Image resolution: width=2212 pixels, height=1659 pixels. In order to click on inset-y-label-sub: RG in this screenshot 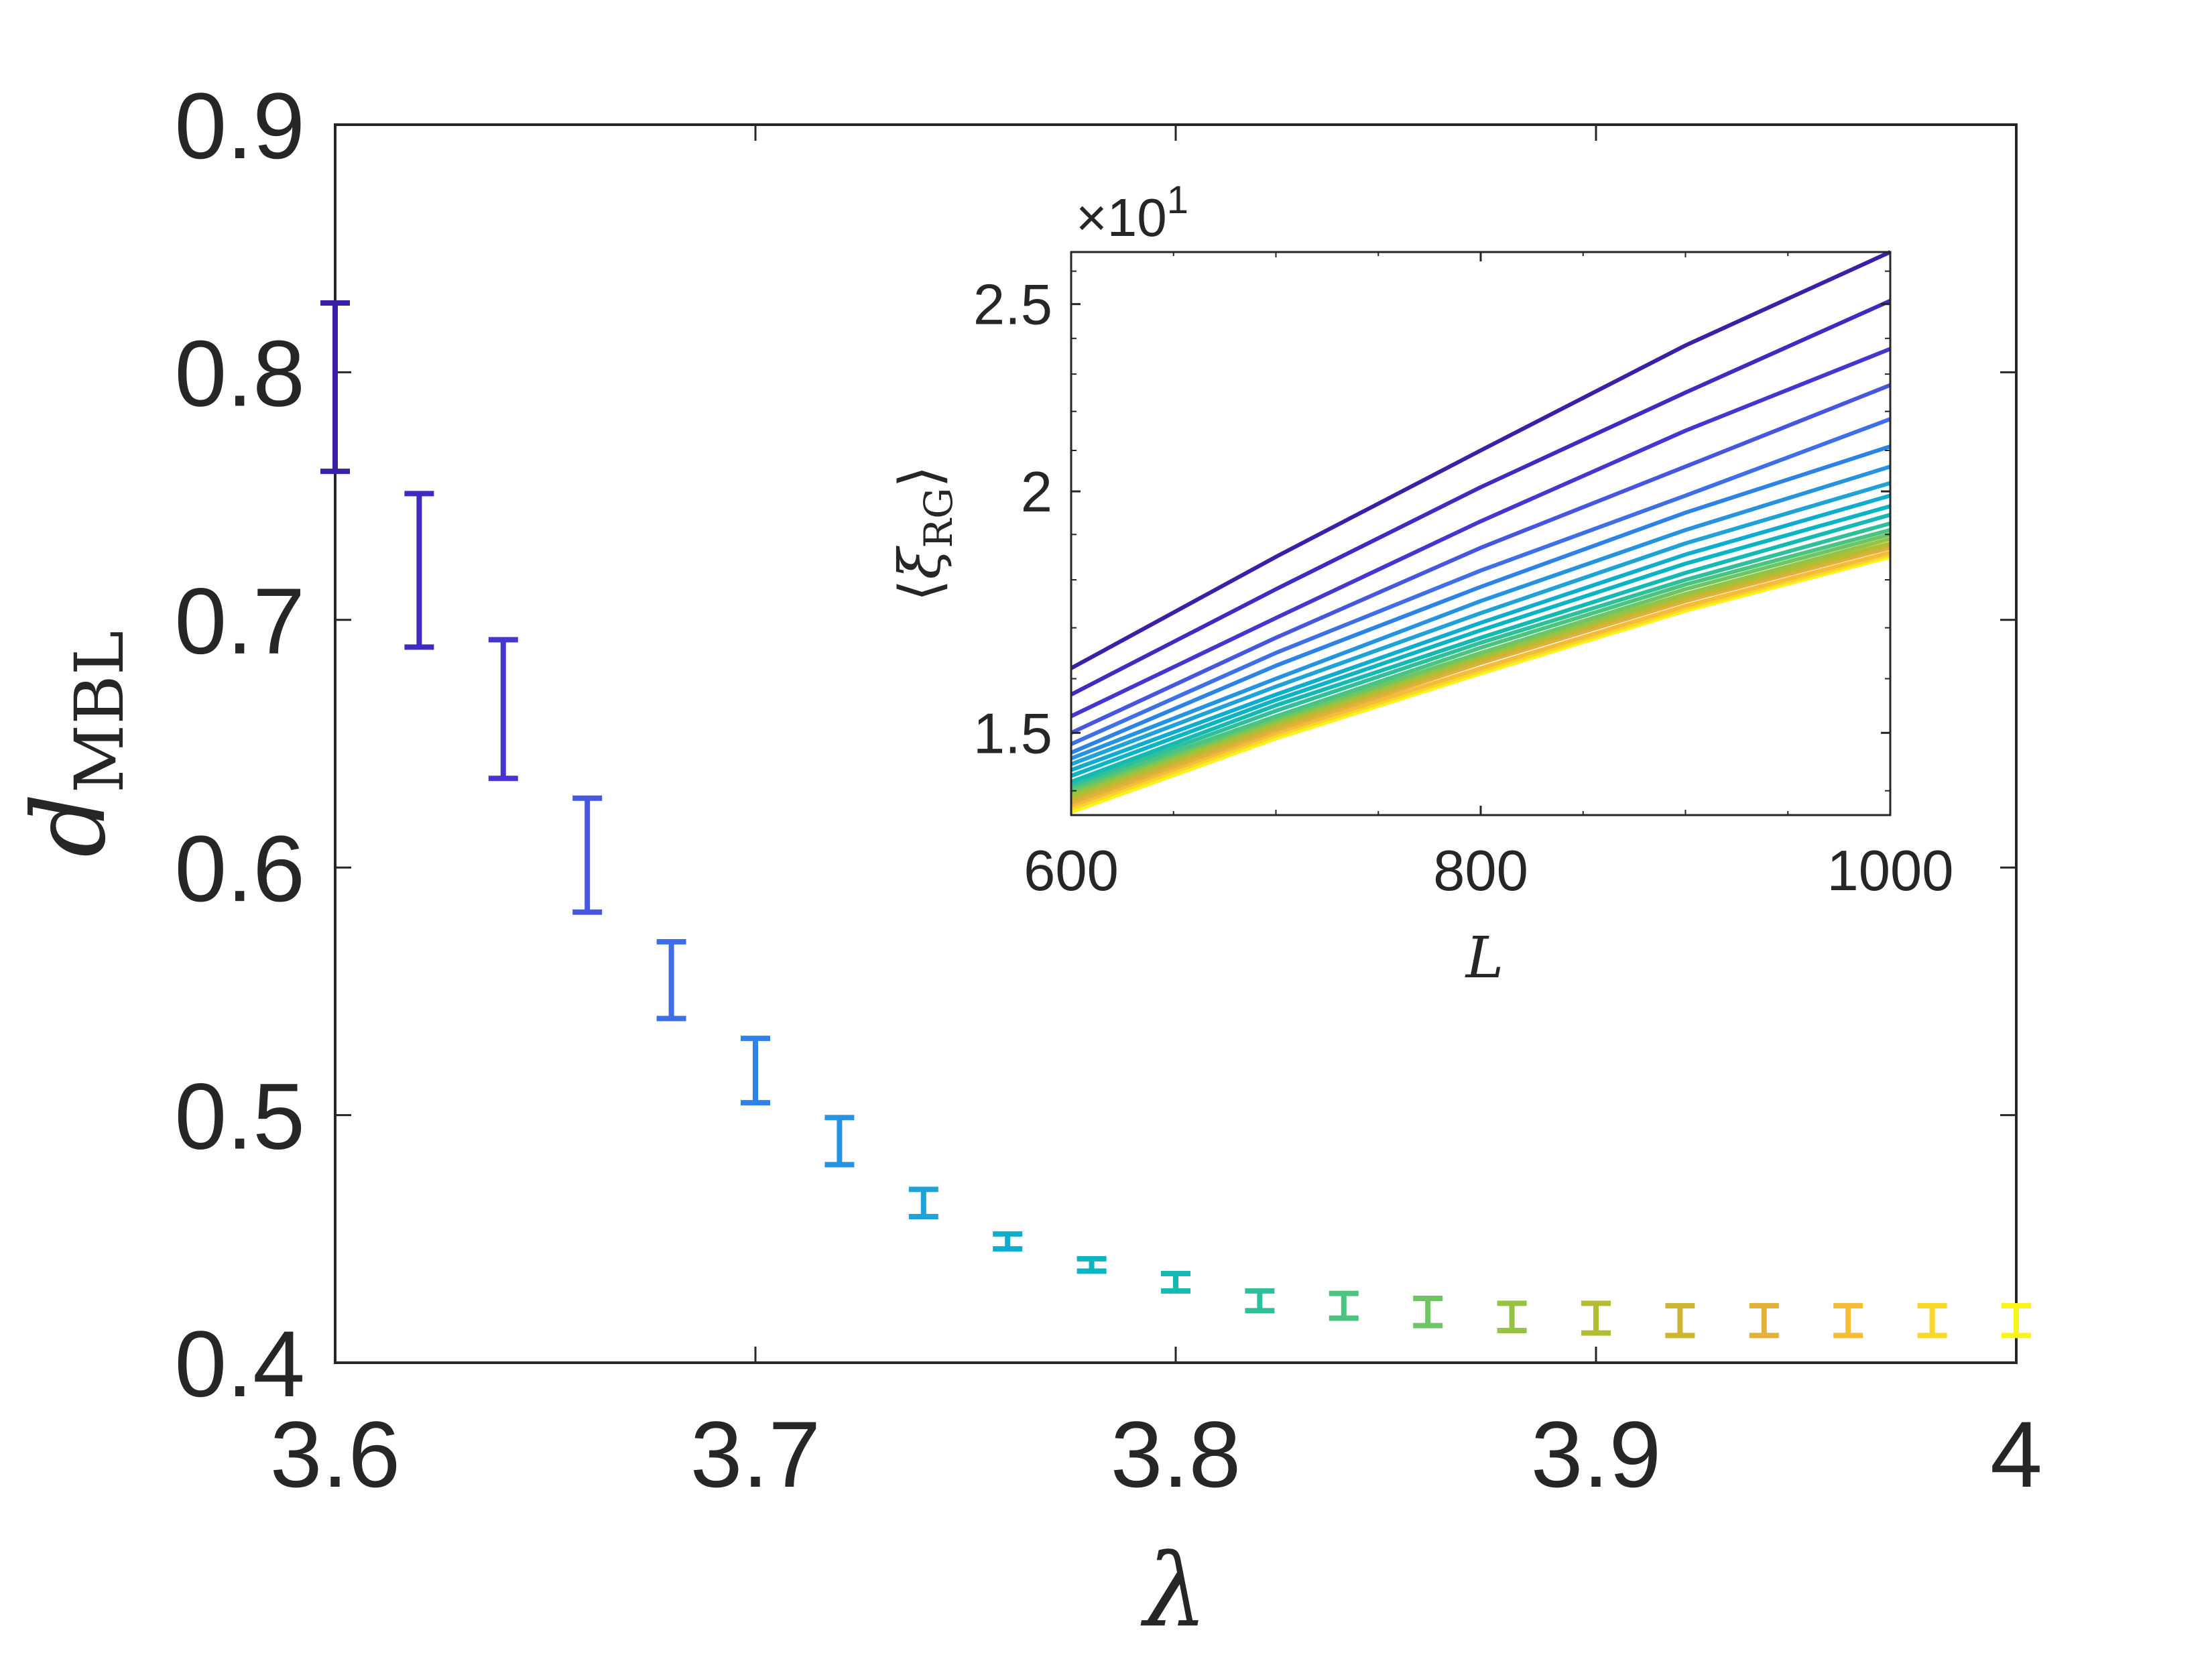, I will do `click(938, 518)`.